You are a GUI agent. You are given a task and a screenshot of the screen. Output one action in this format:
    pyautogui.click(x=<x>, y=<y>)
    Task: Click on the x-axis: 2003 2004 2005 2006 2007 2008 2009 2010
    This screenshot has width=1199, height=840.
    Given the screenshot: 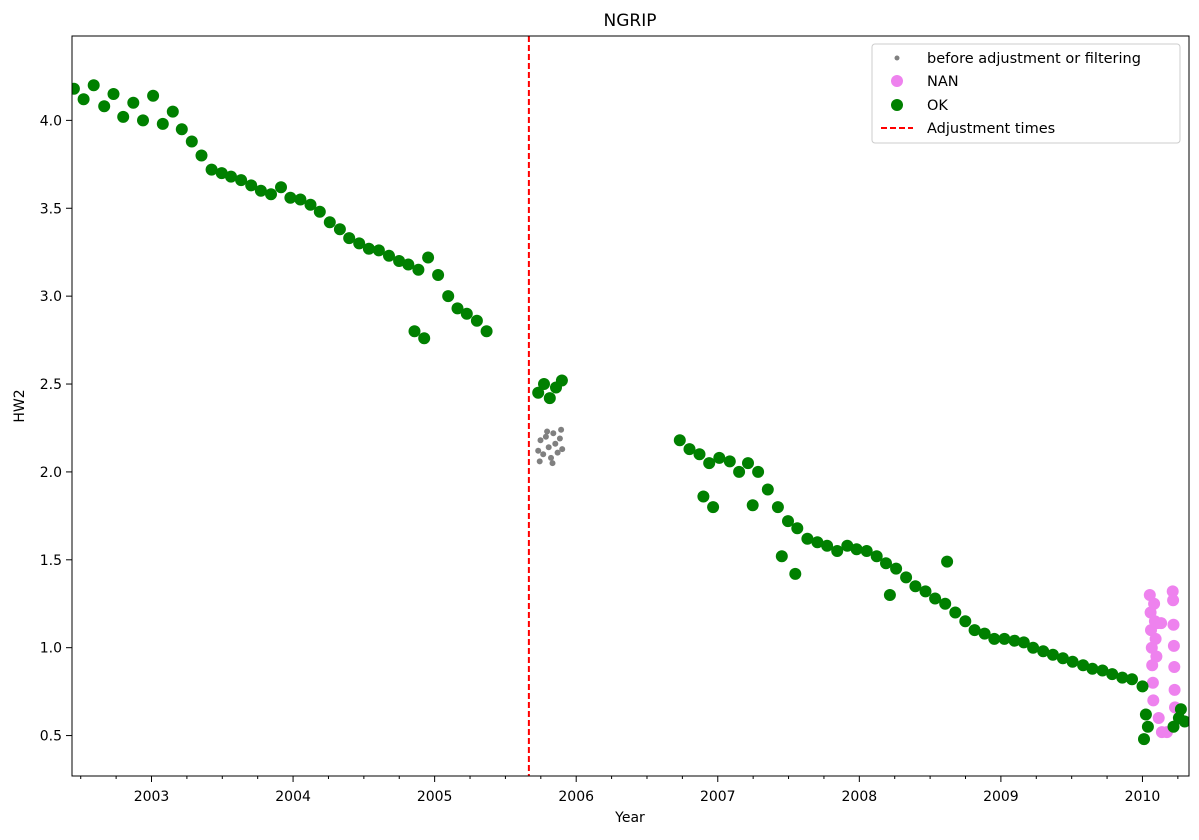 What is the action you would take?
    pyautogui.click(x=629, y=790)
    